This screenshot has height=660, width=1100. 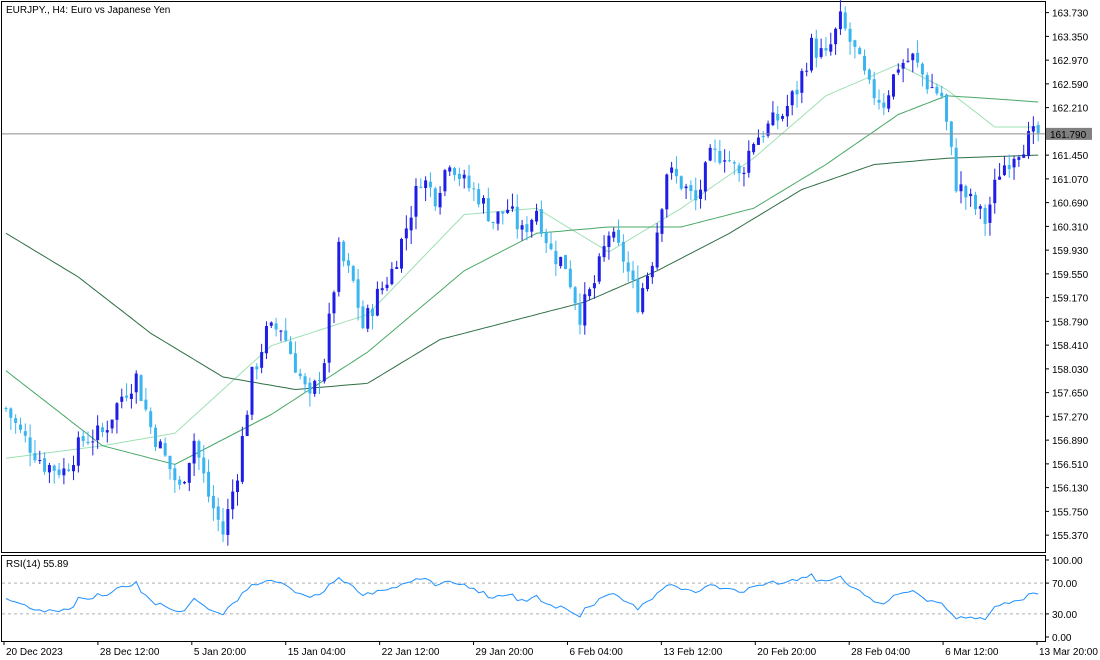 What do you see at coordinates (1064, 600) in the screenshot?
I see `rsi-axis: 100.00 70.00 30.00 0.00` at bounding box center [1064, 600].